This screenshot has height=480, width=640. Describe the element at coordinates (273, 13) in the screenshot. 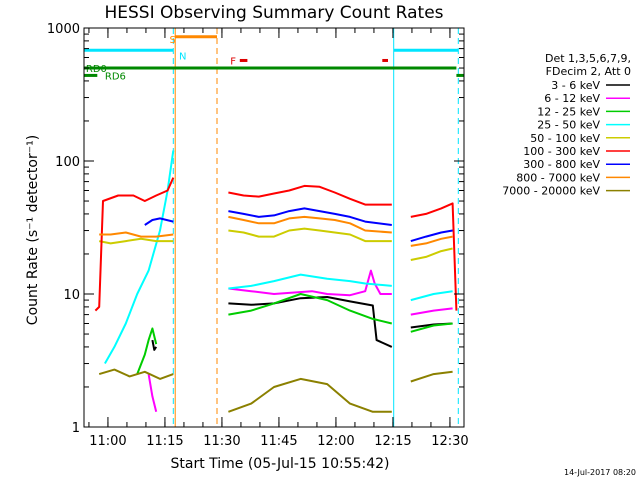

I see `chart-title: HESSI Observing Summary Count Rates` at that location.